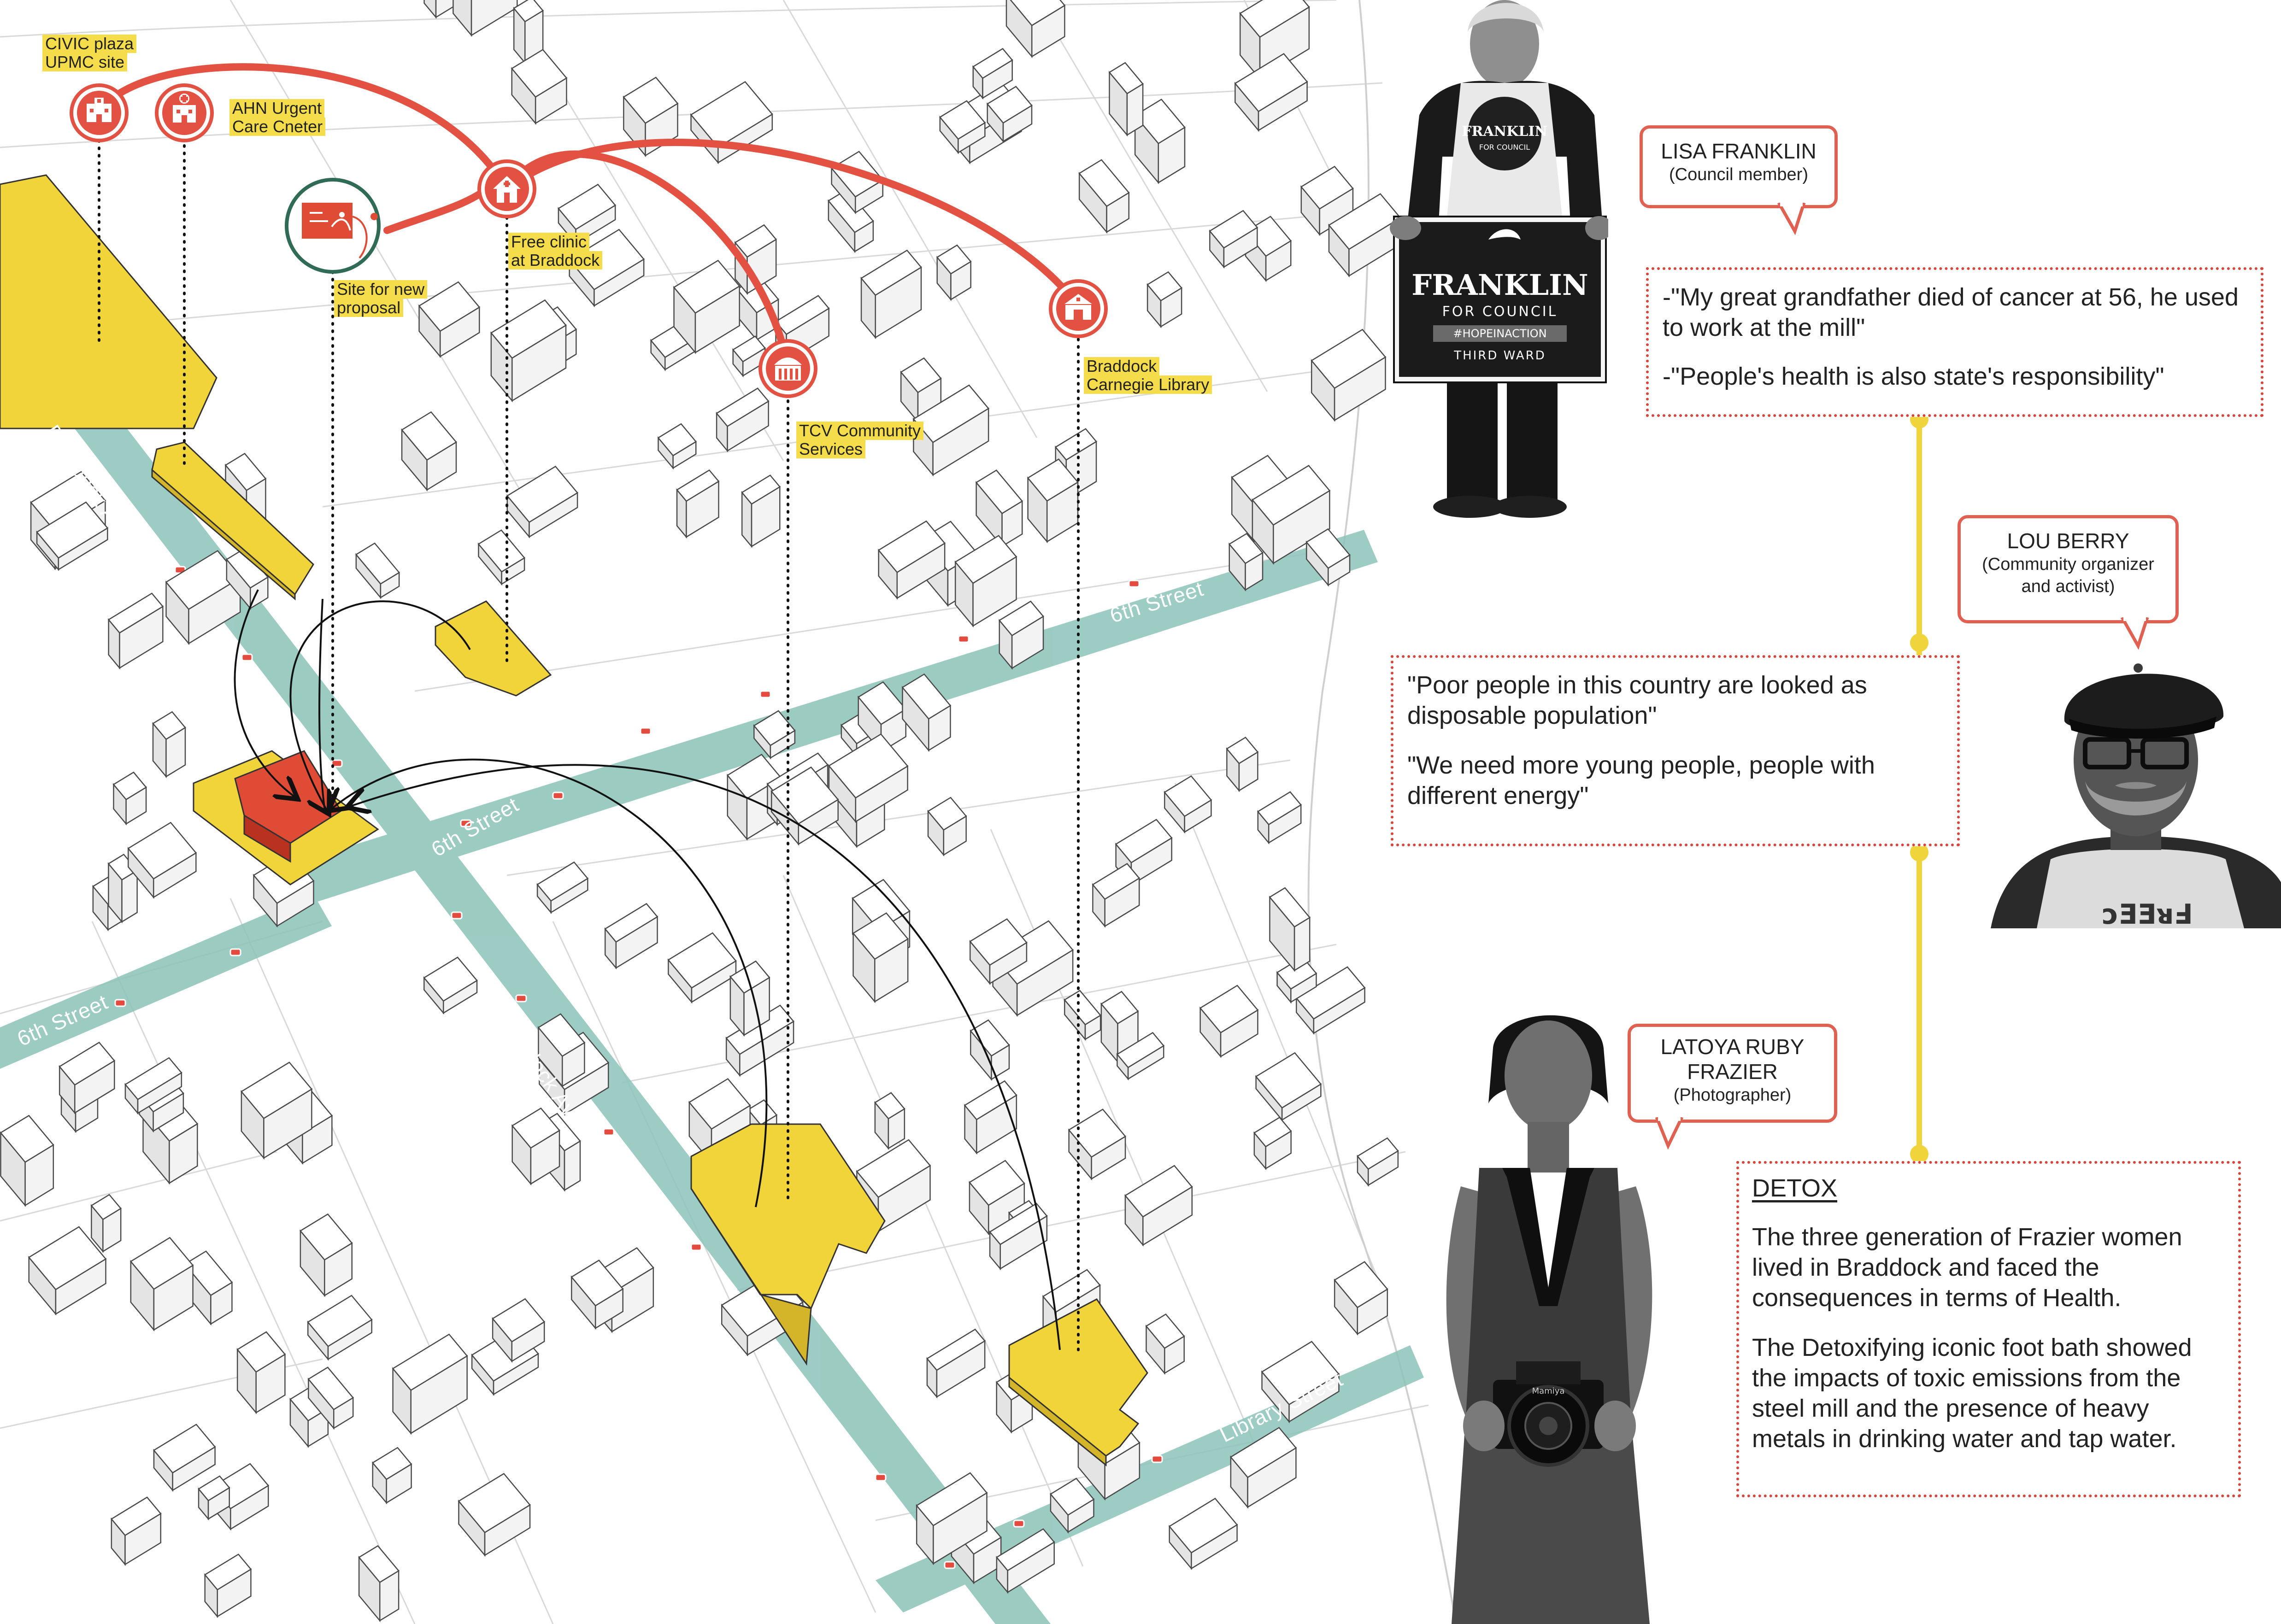 The width and height of the screenshot is (2281, 1624). What do you see at coordinates (277, 108) in the screenshot?
I see `ahn-label-line1: AHN Urgent` at bounding box center [277, 108].